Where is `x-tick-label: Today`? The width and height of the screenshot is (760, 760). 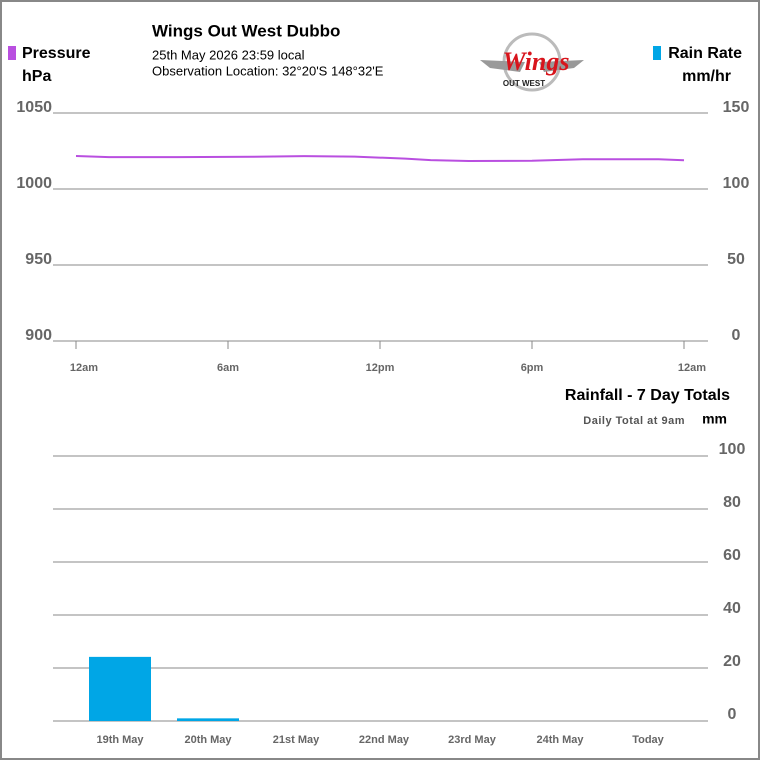 x-tick-label: Today is located at coordinates (648, 740).